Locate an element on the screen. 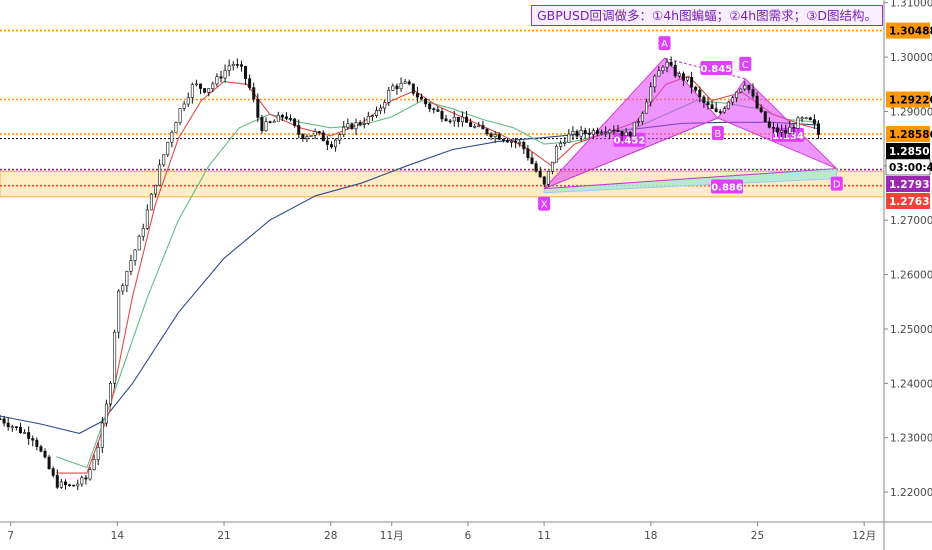 The height and width of the screenshot is (550, 932). xb-line is located at coordinates (631, 153).